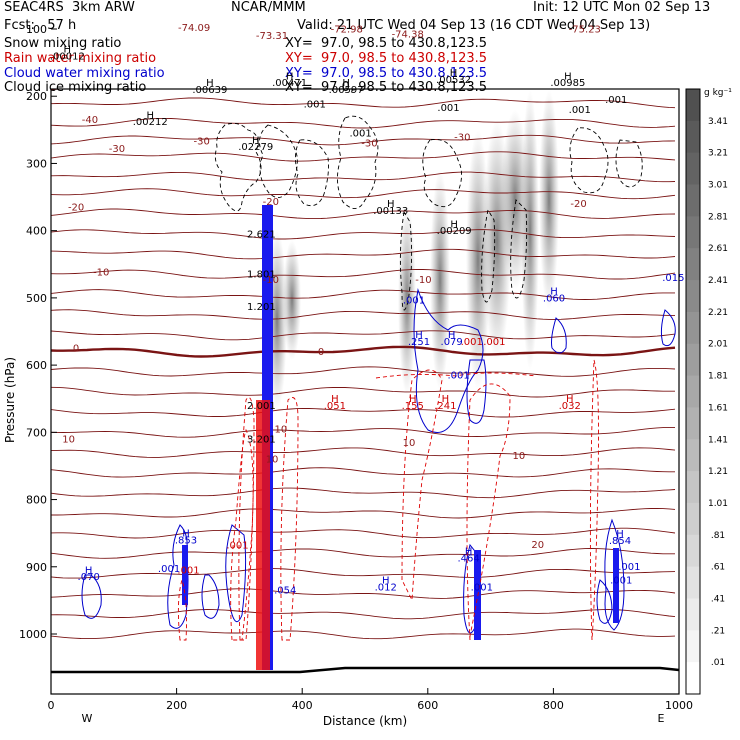  What do you see at coordinates (553, 705) in the screenshot?
I see `x-tick-label: 800` at bounding box center [553, 705].